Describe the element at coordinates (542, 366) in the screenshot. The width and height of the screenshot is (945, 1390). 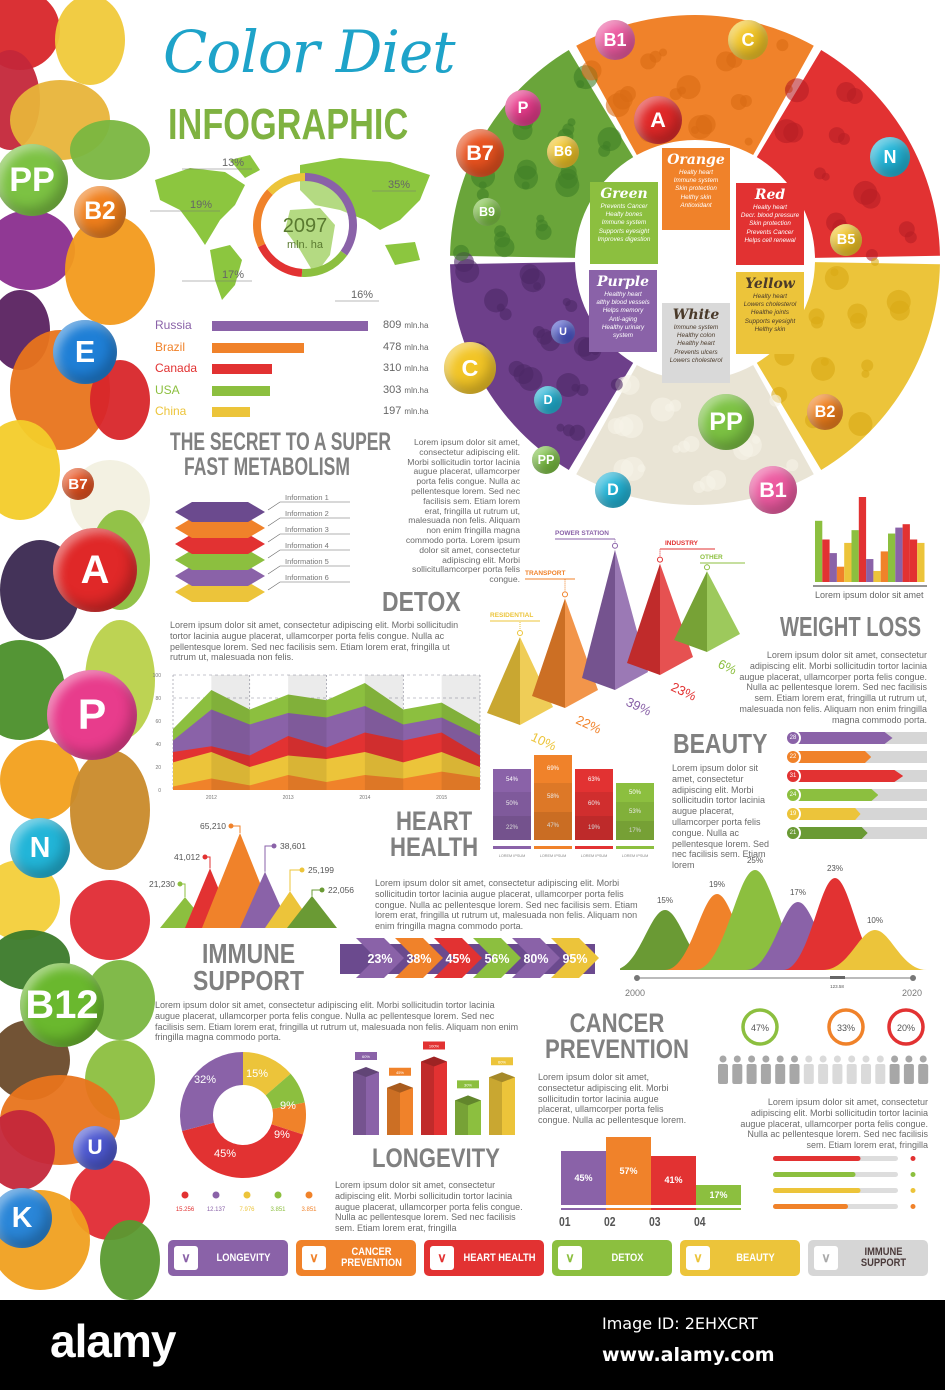
I see `ring-segment` at that location.